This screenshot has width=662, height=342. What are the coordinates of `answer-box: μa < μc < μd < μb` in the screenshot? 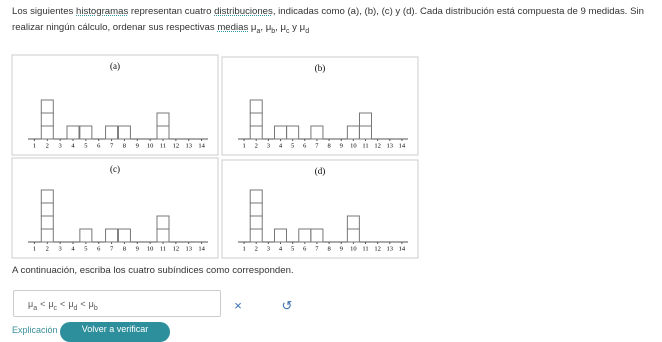 It's located at (117, 303).